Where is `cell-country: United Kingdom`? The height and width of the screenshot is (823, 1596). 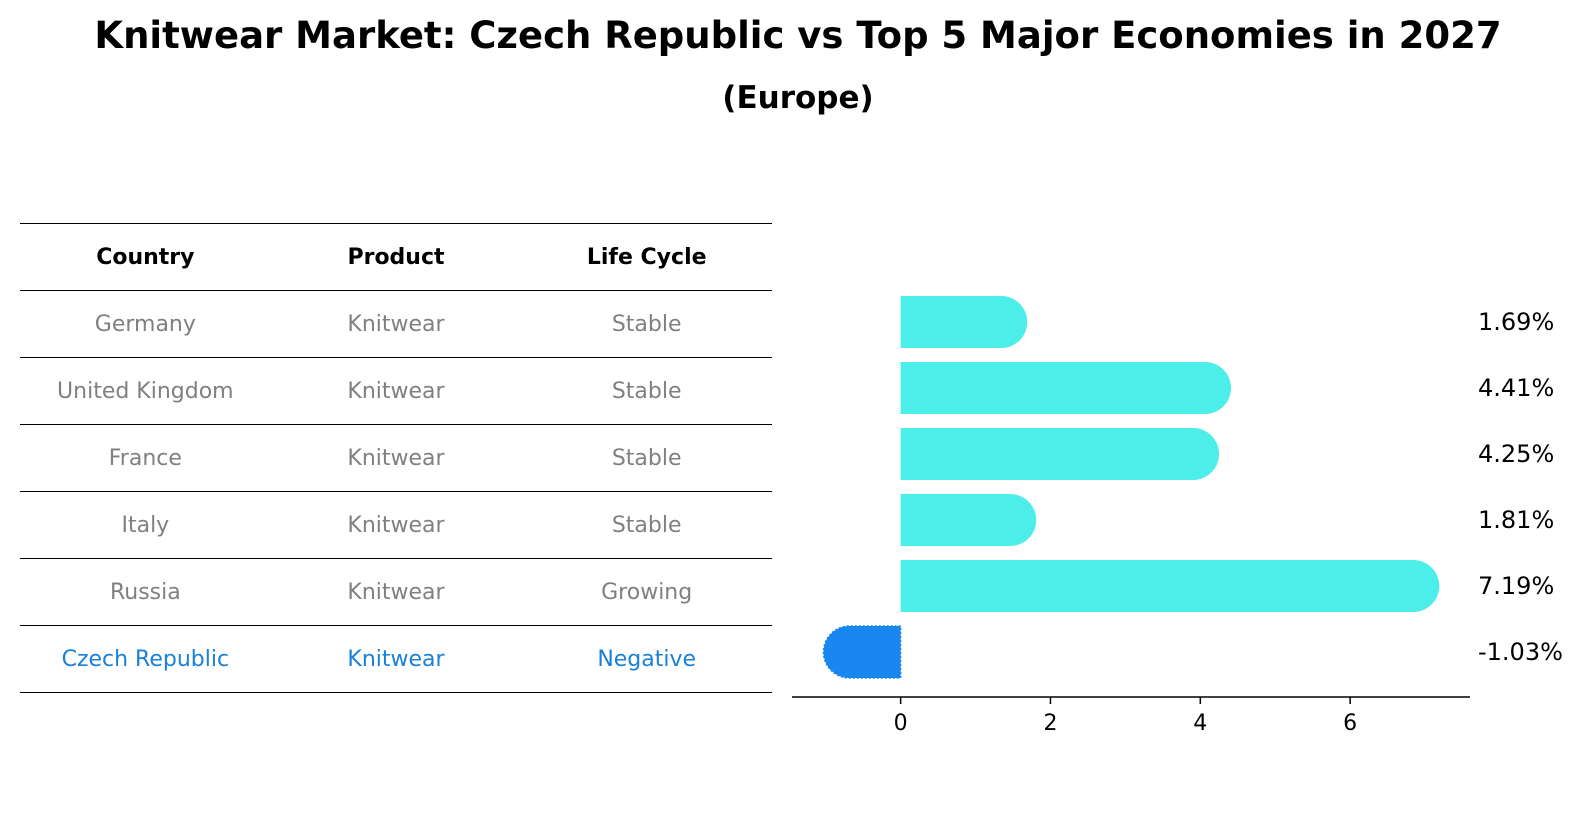 cell-country: United Kingdom is located at coordinates (145, 391).